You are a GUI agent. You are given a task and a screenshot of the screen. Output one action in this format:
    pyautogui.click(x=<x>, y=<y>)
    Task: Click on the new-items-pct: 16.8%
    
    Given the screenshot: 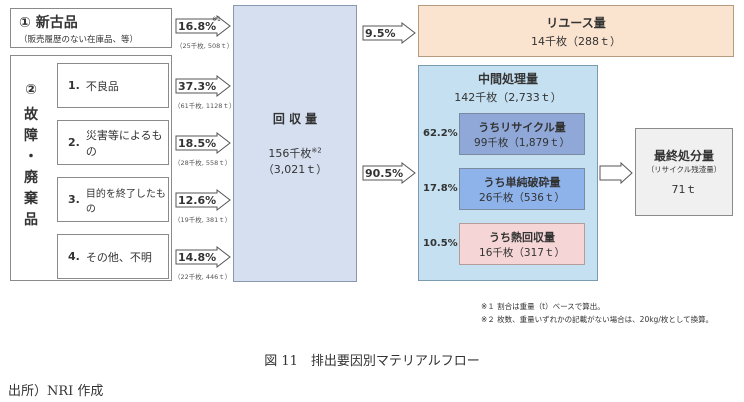 What is the action you would take?
    pyautogui.click(x=197, y=26)
    